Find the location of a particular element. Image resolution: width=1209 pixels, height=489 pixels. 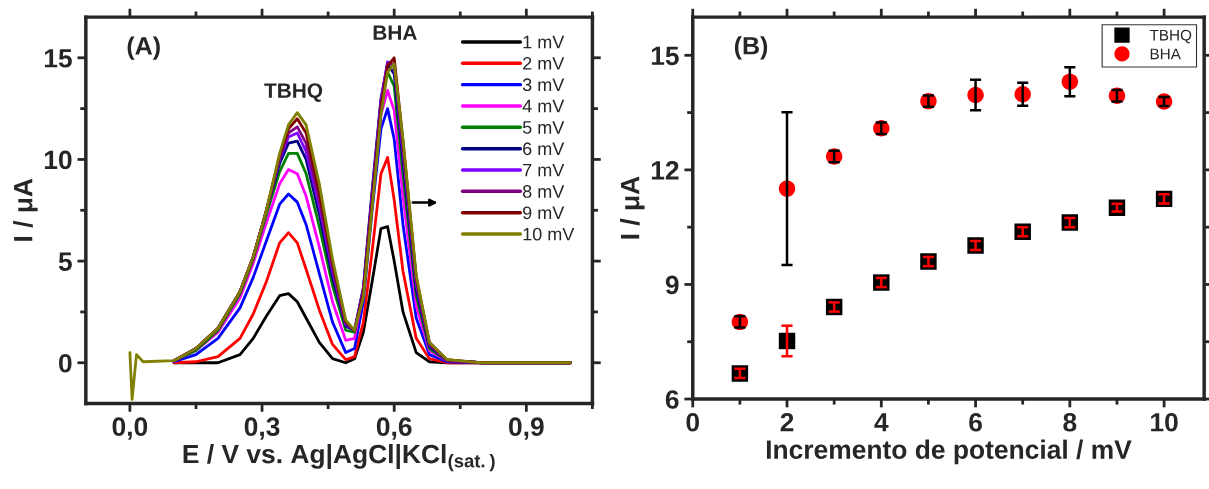

legend-label: 8 mV is located at coordinates (543, 191).